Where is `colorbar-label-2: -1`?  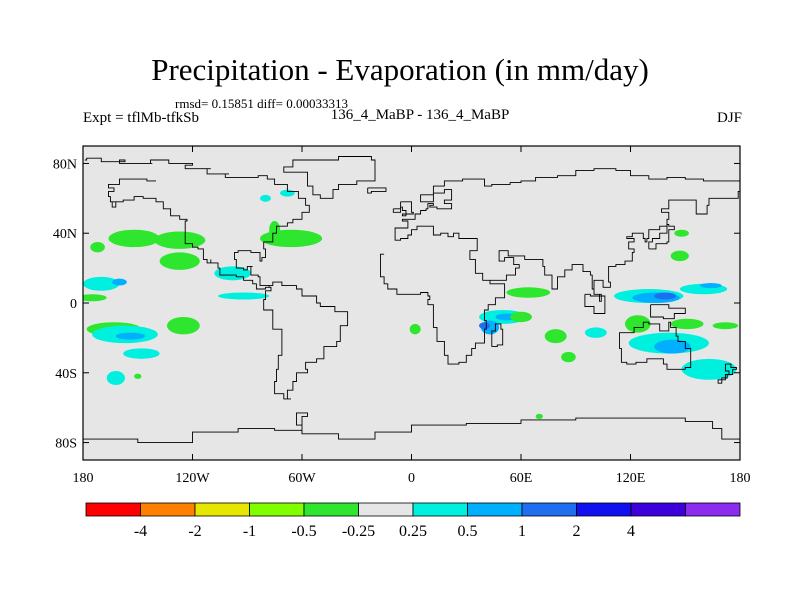 colorbar-label-2: -1 is located at coordinates (249, 531).